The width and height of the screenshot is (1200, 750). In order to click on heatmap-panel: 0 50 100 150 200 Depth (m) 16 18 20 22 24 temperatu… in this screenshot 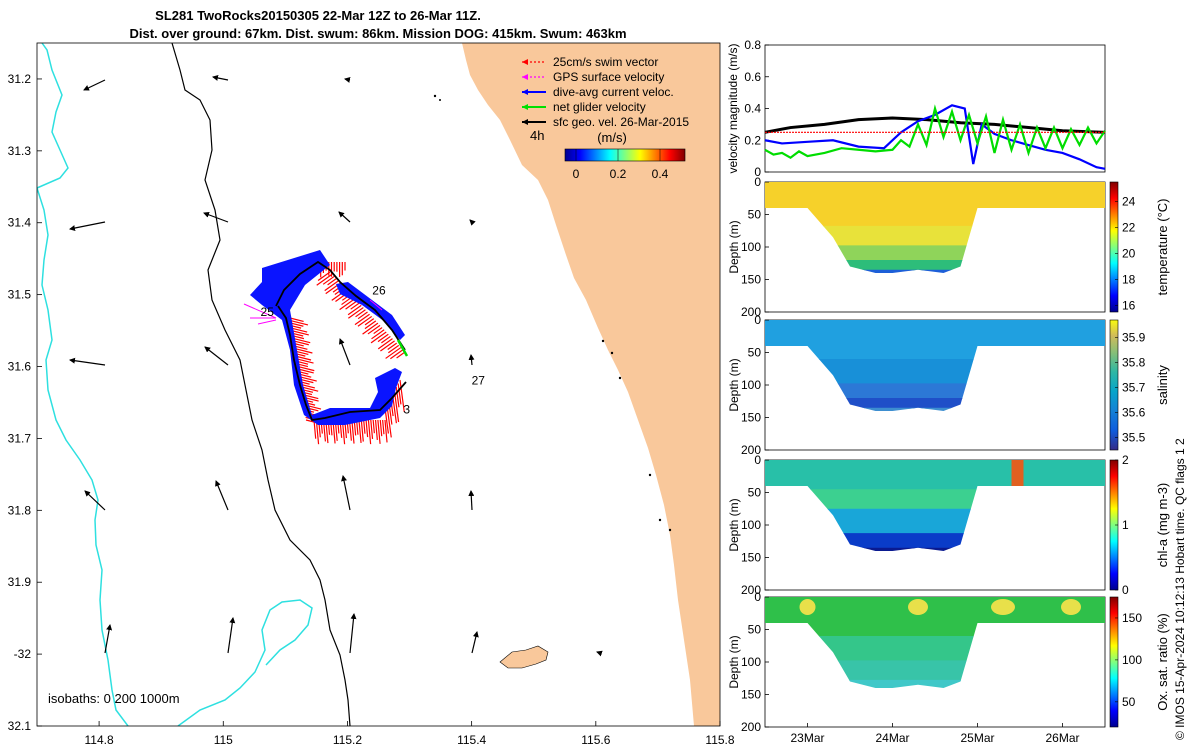, I will do `click(948, 247)`.